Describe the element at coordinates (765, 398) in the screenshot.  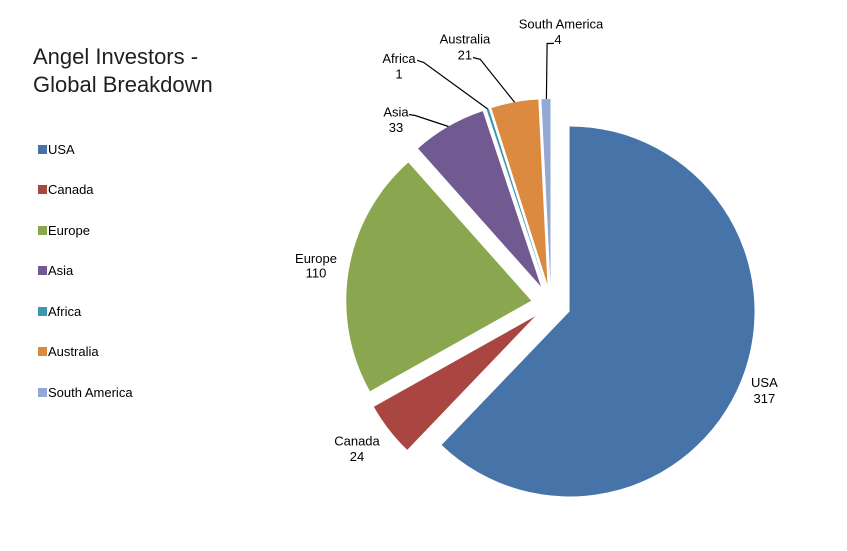
I see `svg-text: 317` at that location.